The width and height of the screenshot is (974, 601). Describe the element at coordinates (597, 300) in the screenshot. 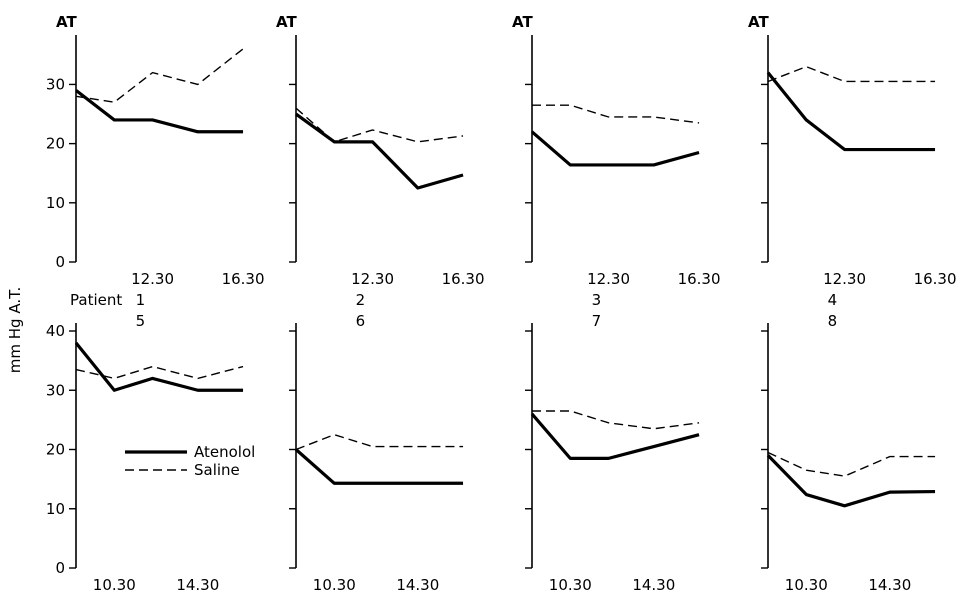

I see `patient-number: 3` at that location.